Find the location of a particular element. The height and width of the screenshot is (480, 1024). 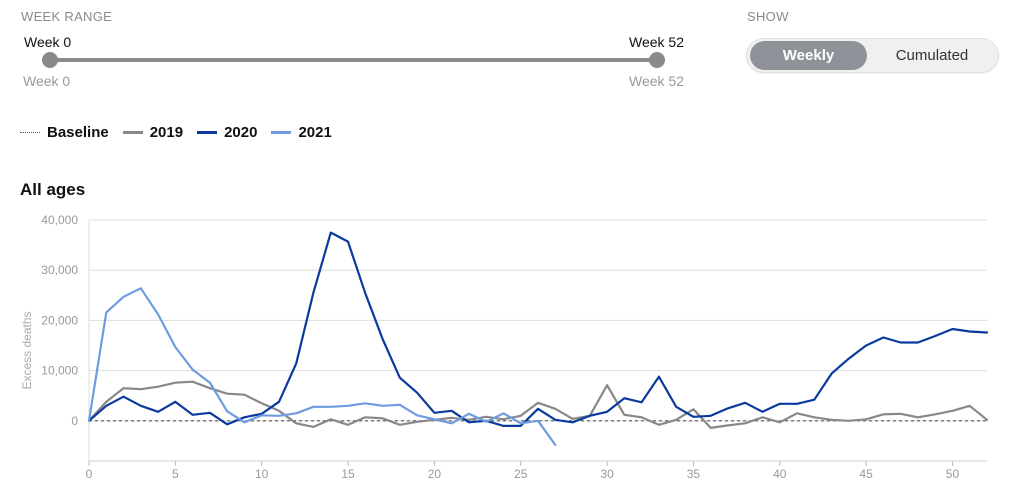

range-end-handle is located at coordinates (657, 60).